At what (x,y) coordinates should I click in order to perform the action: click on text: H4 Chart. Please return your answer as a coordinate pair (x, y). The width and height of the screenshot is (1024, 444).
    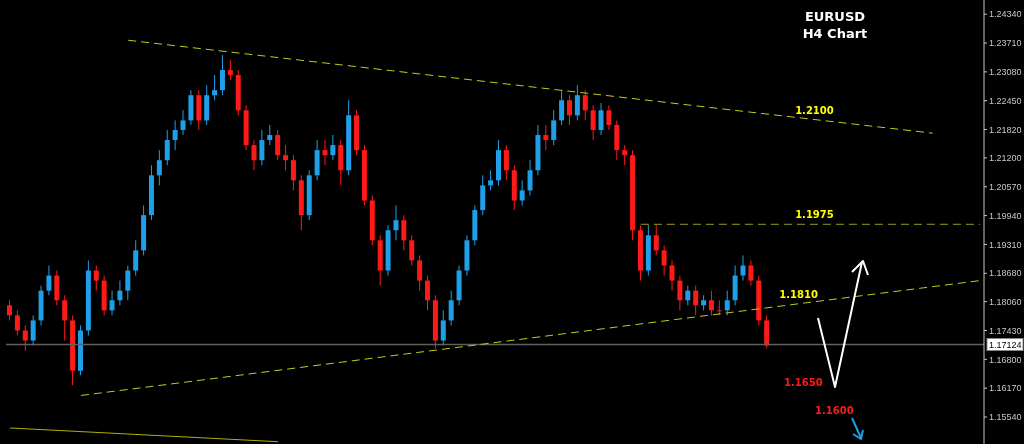
    Looking at the image, I should click on (835, 33).